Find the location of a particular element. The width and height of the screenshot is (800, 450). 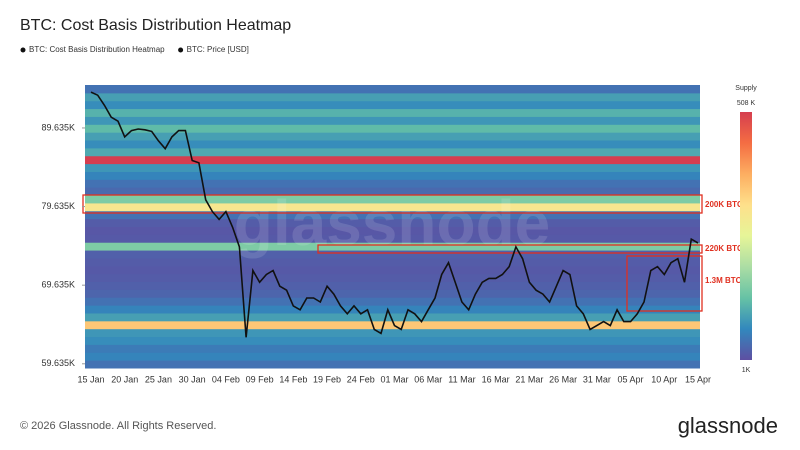

annotation: 200K BTC is located at coordinates (724, 204).